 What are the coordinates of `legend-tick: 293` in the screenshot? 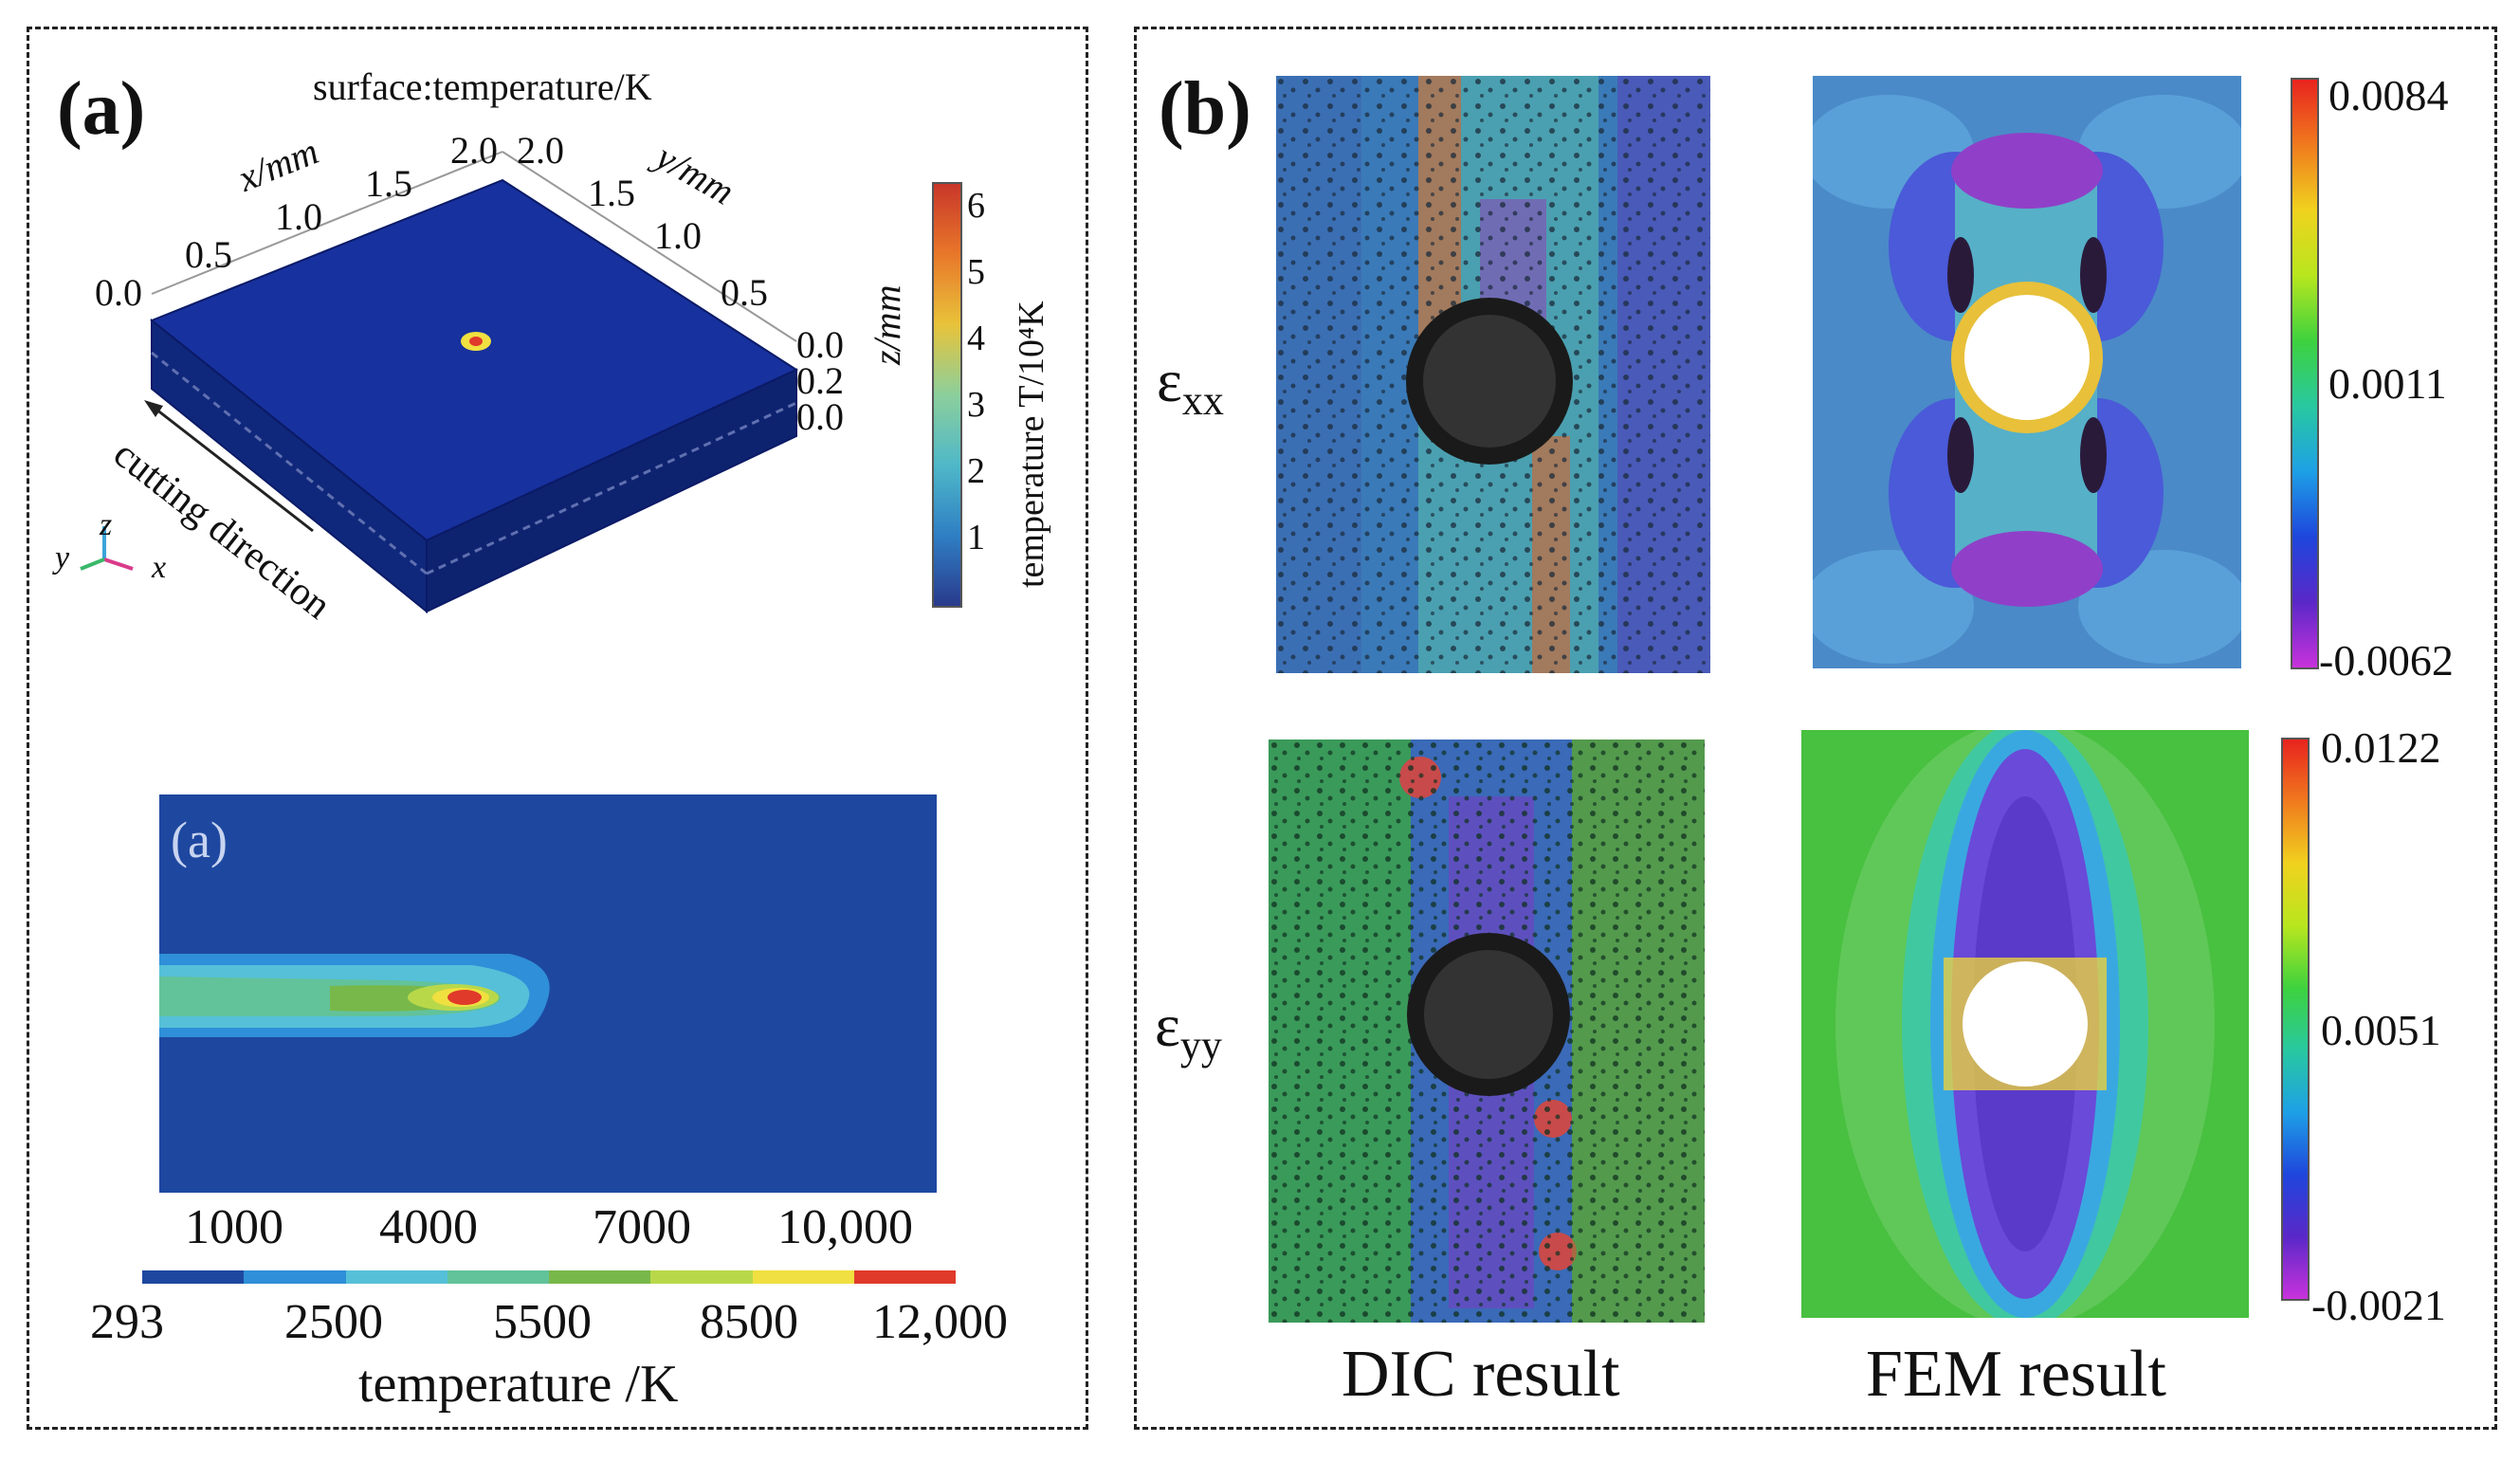 It's located at (127, 1322).